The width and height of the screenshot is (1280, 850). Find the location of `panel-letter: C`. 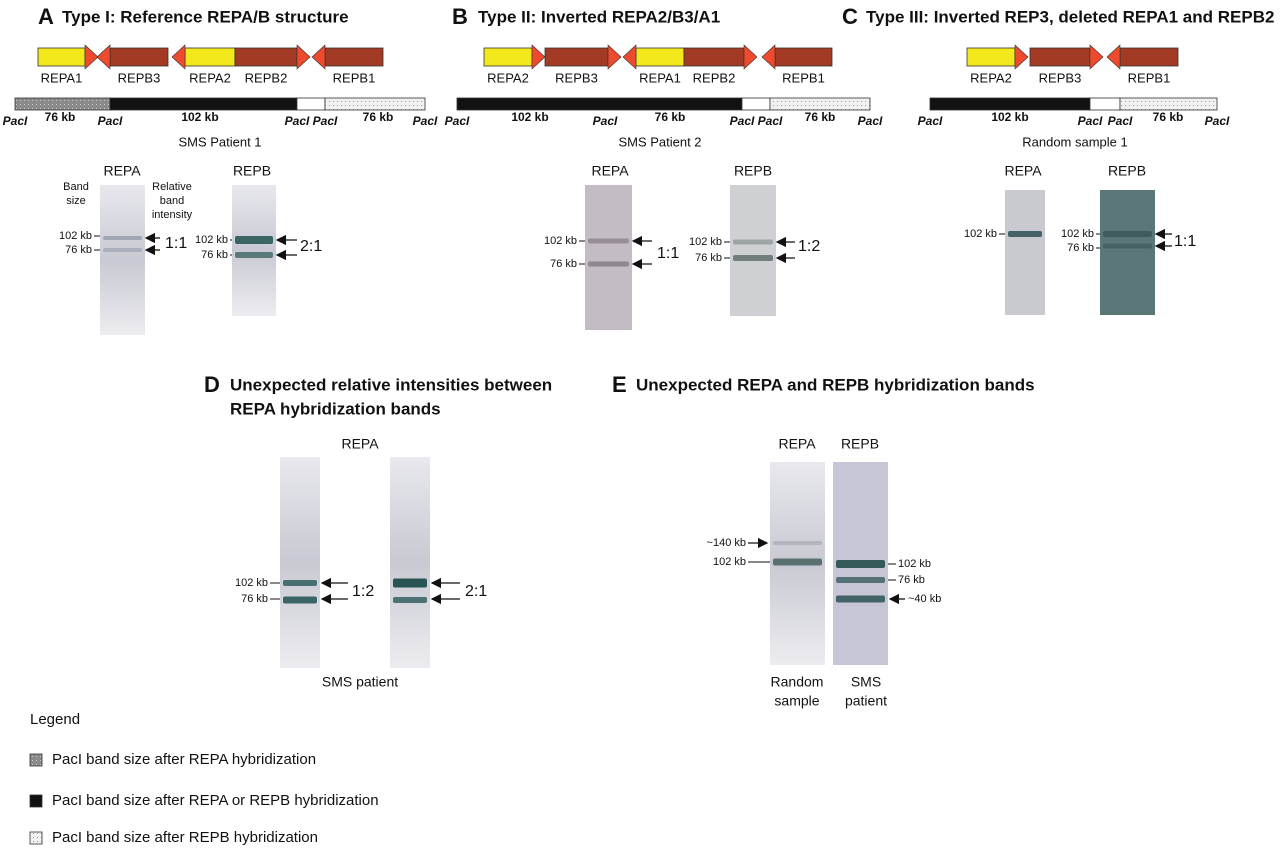

panel-letter: C is located at coordinates (850, 16).